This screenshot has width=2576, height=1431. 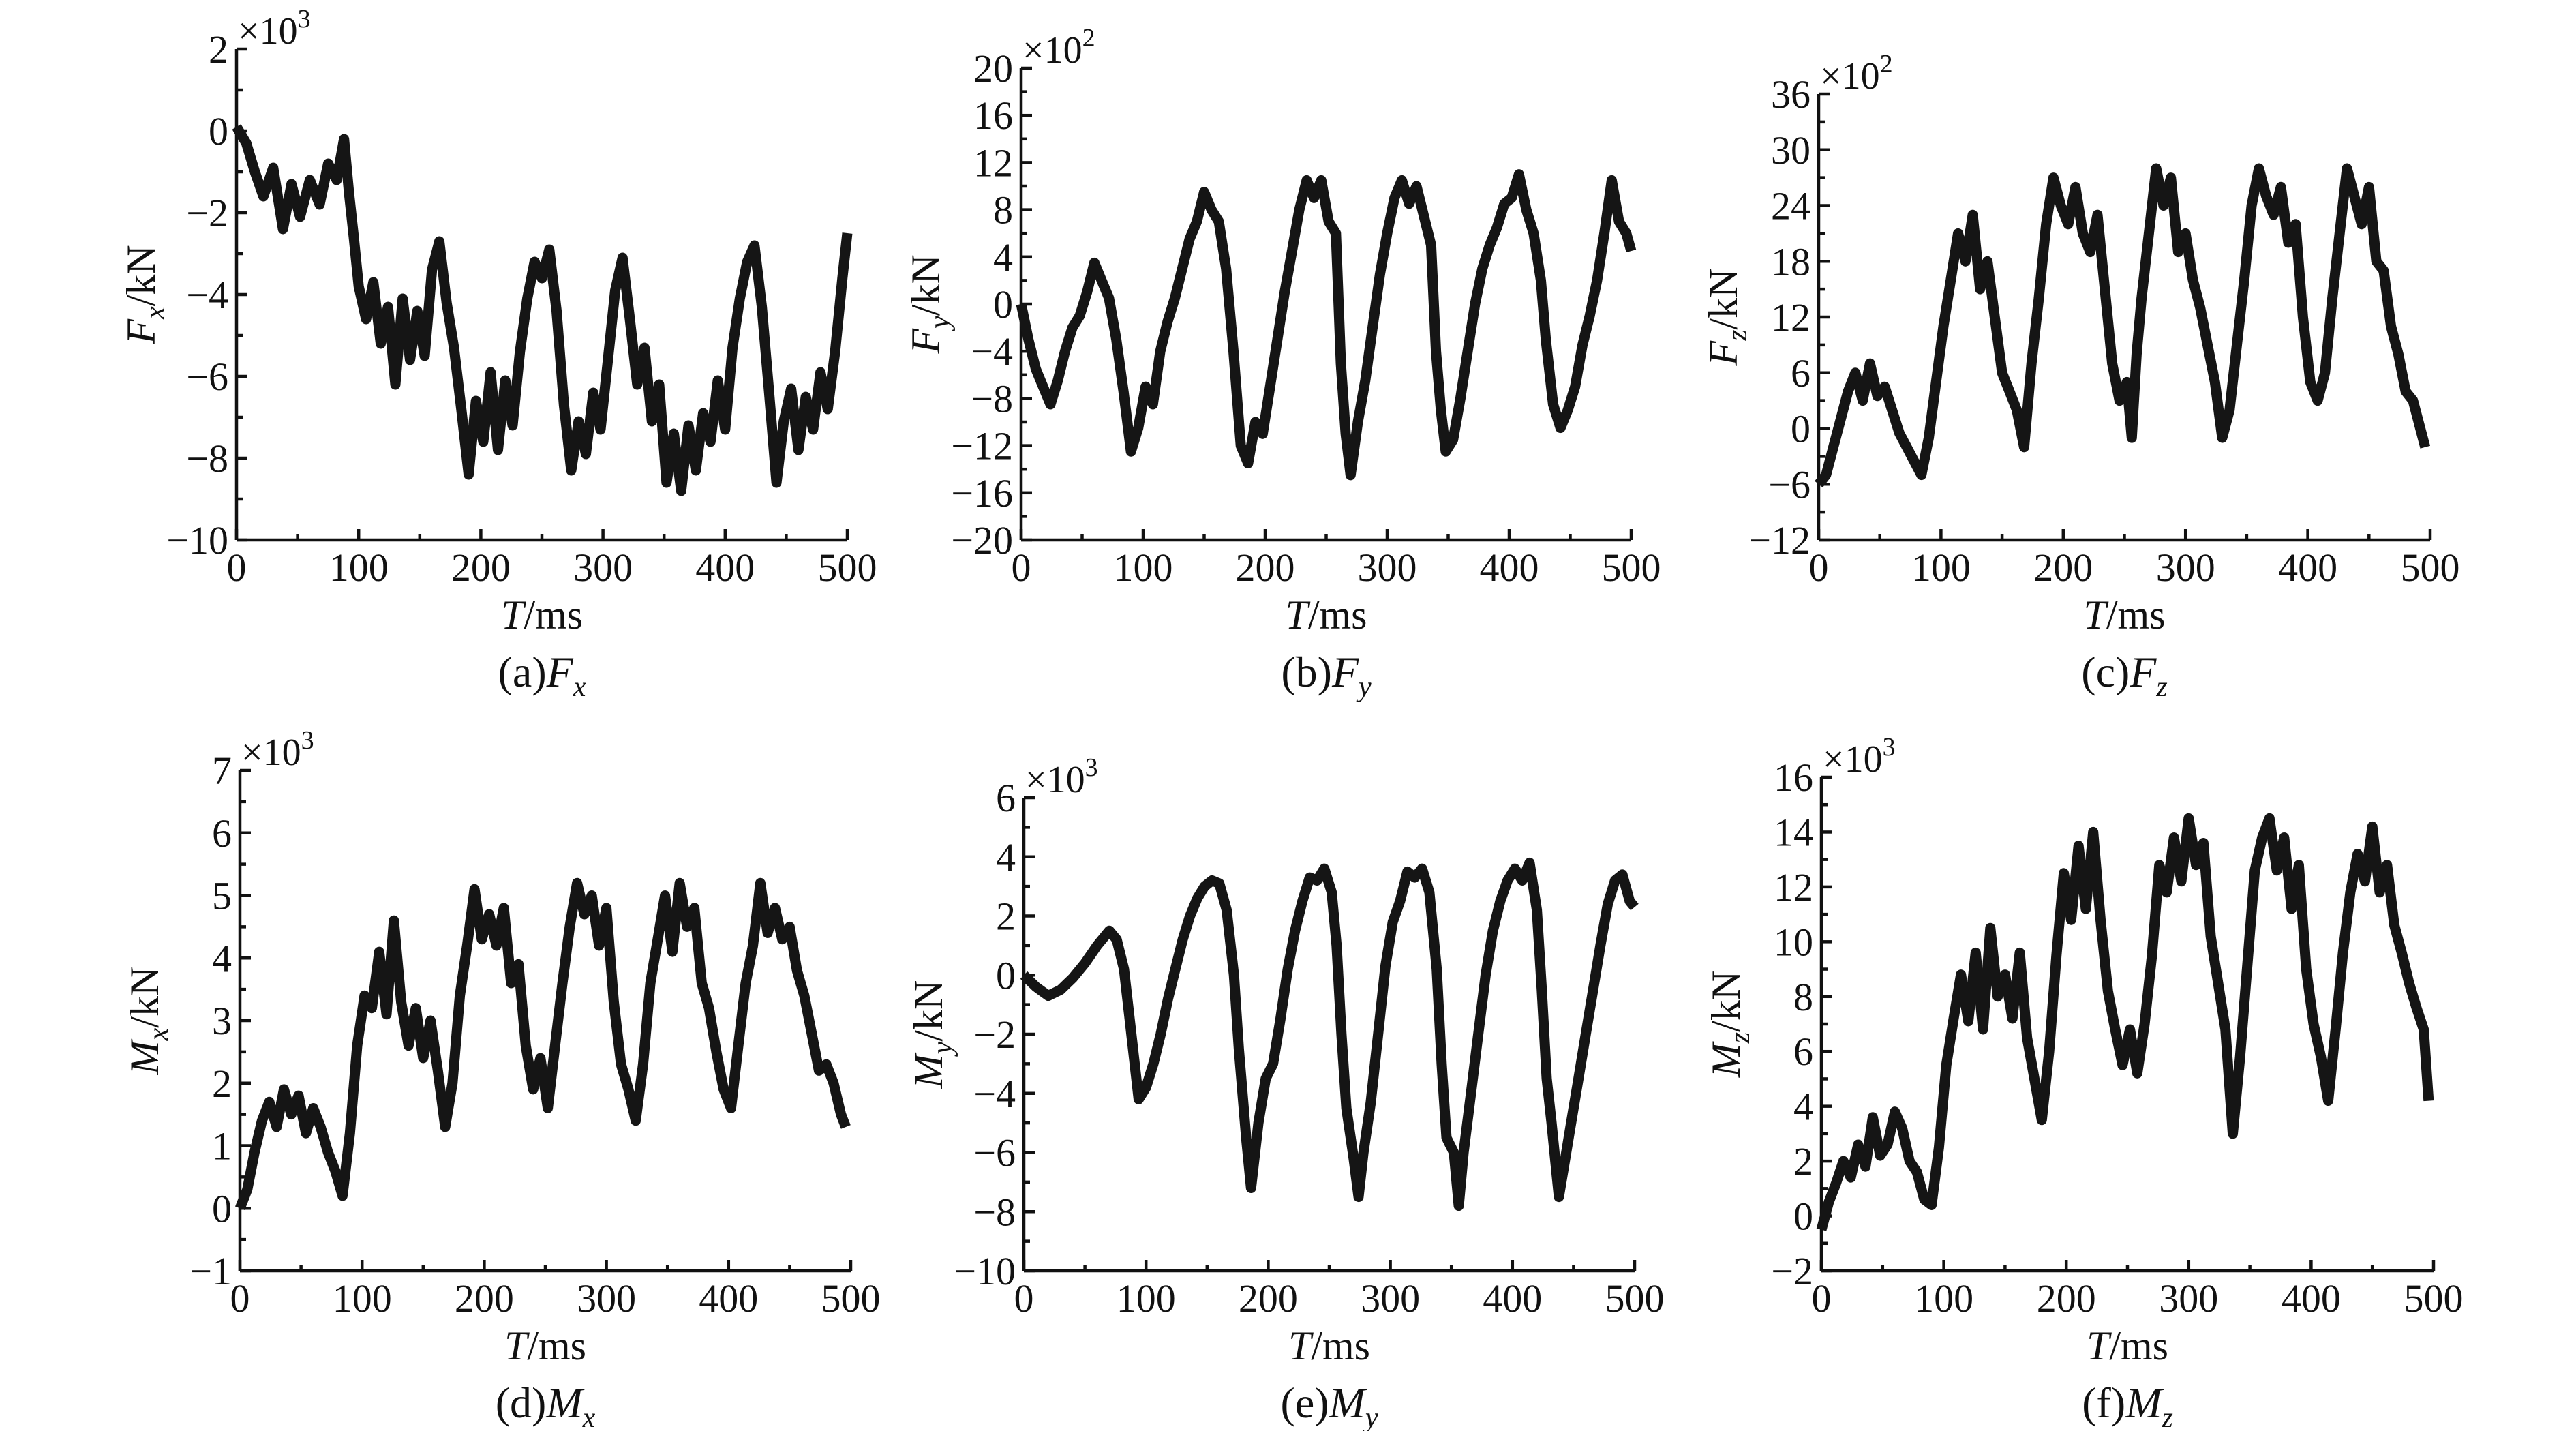 I want to click on y-tick-label: 18, so click(x=1790, y=261).